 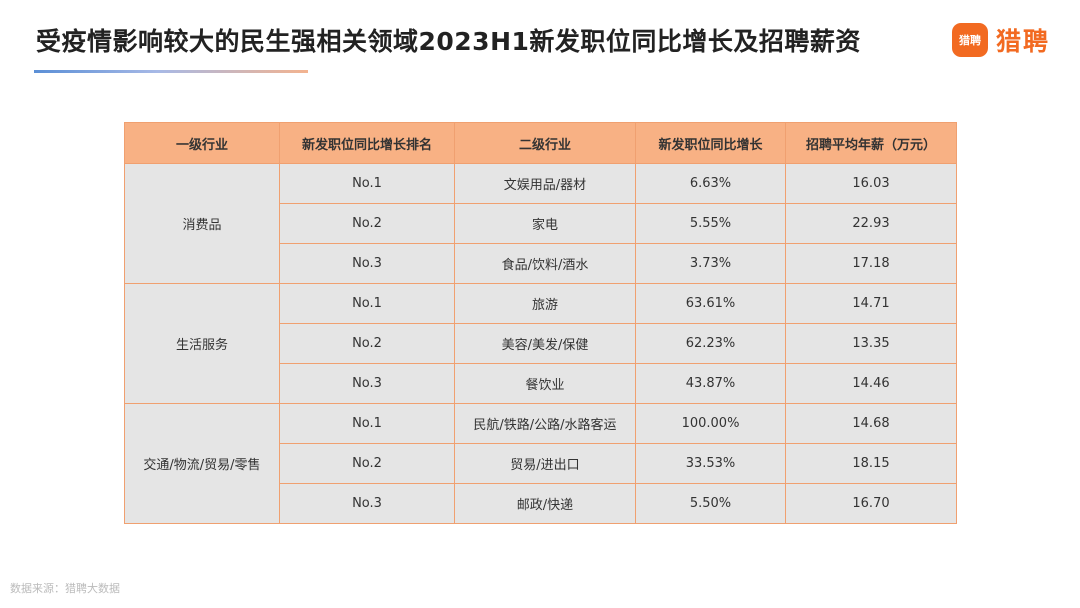 I want to click on sub-industry-cell: 文娱用品/器材, so click(x=545, y=184).